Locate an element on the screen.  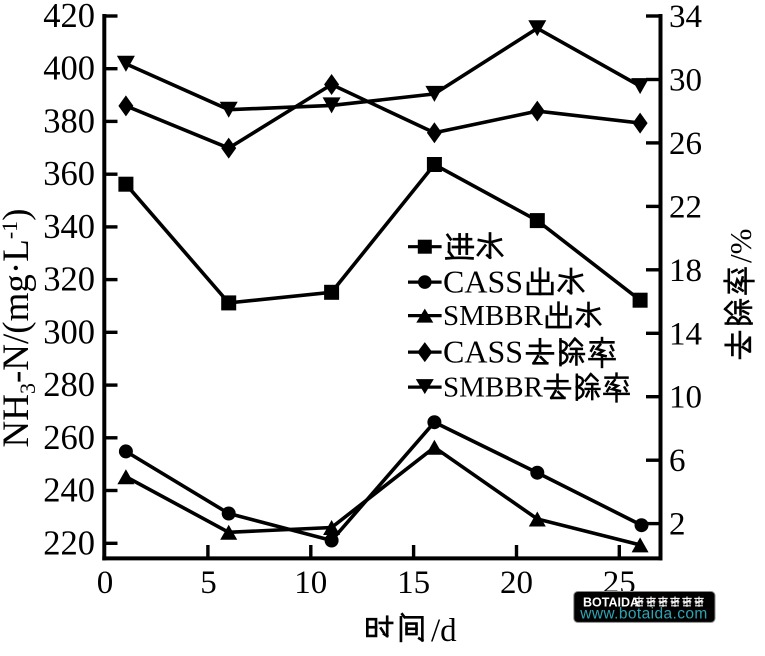
svg-text: 280 is located at coordinates (69, 385).